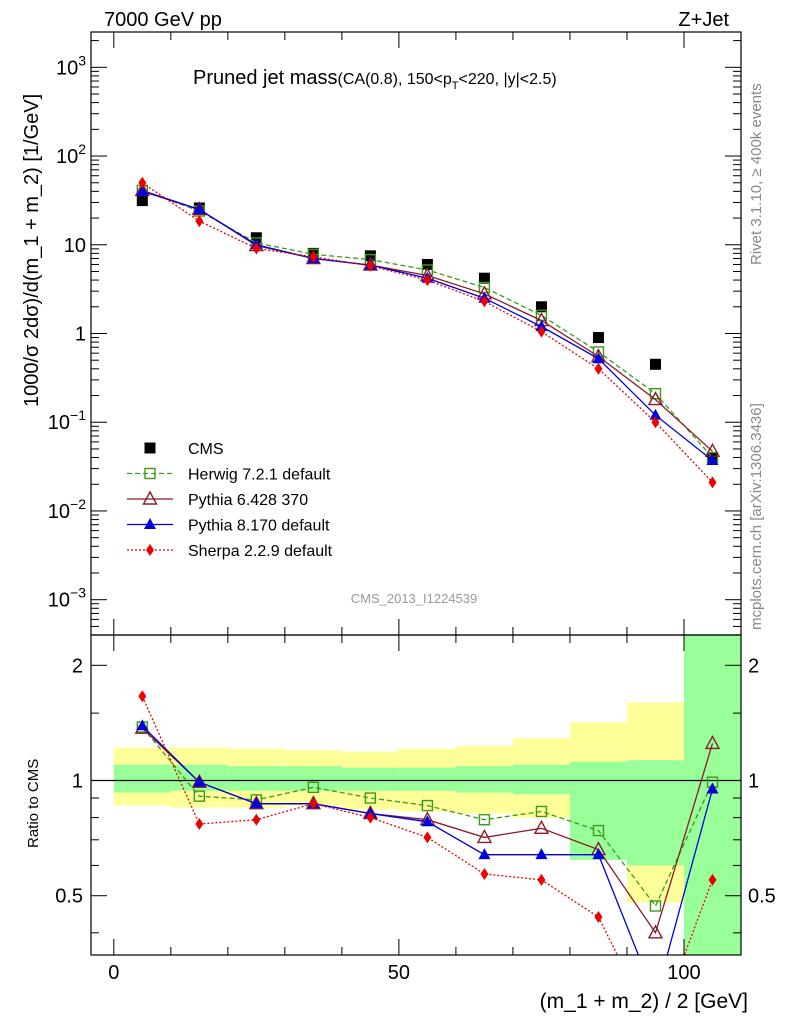 This screenshot has height=1024, width=786. What do you see at coordinates (150, 473) in the screenshot?
I see `legend-marker-herwig` at bounding box center [150, 473].